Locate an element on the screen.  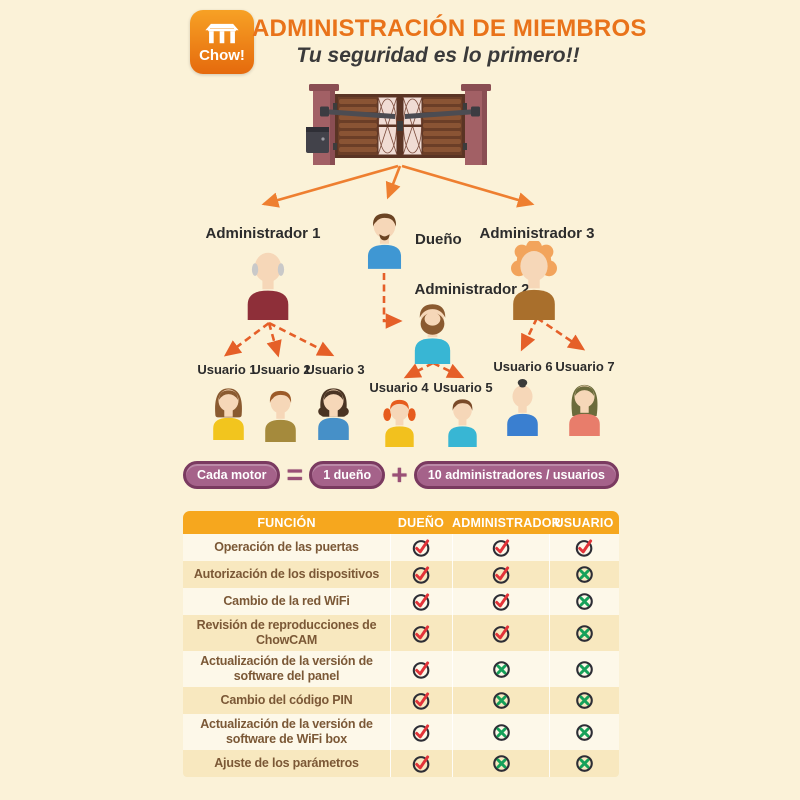
col-header-funcion: FUNCIÓN is located at coordinates (286, 522).